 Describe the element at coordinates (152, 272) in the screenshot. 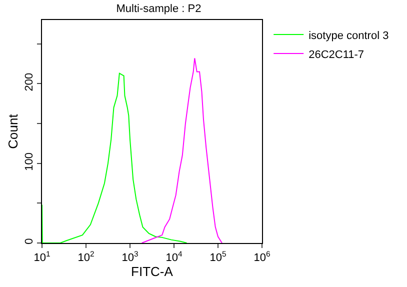

I see `x-axis-title: FITC-A` at that location.